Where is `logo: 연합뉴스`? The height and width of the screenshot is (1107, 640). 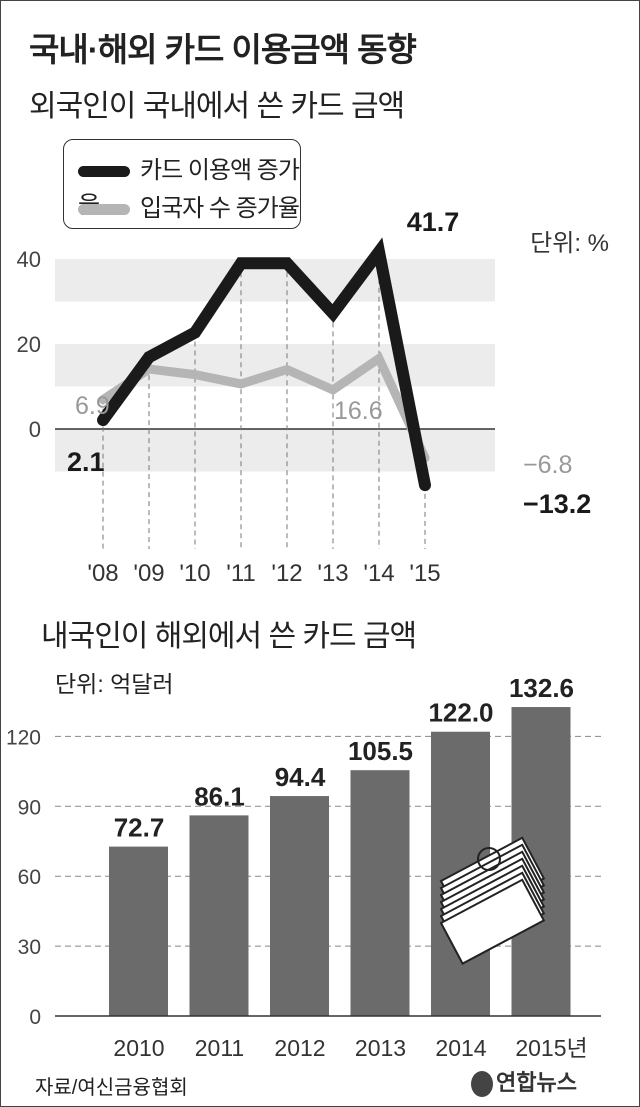 logo: 연합뉴스 is located at coordinates (524, 1081).